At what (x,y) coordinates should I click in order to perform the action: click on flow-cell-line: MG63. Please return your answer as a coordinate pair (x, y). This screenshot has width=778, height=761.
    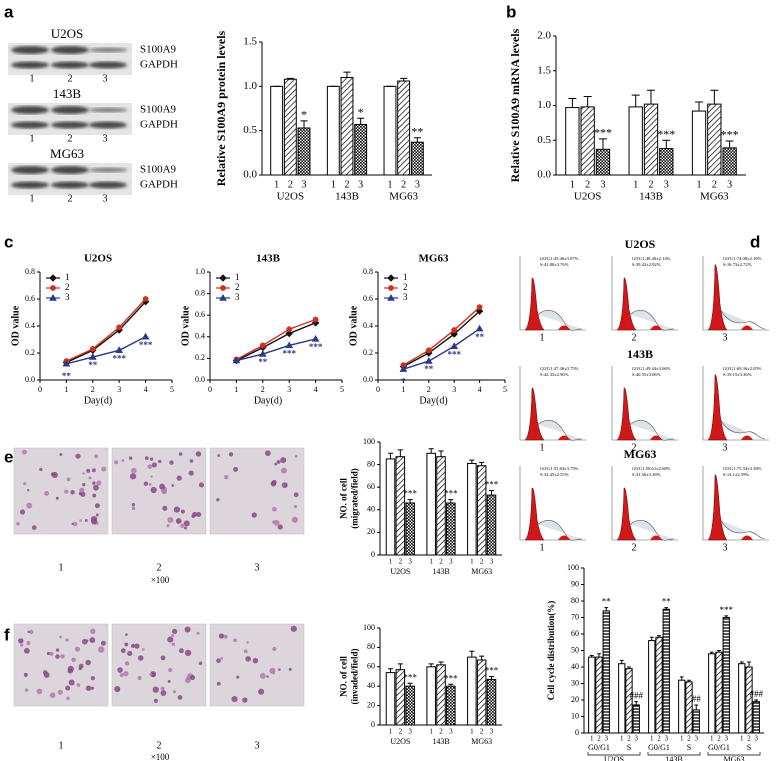
    Looking at the image, I should click on (640, 454).